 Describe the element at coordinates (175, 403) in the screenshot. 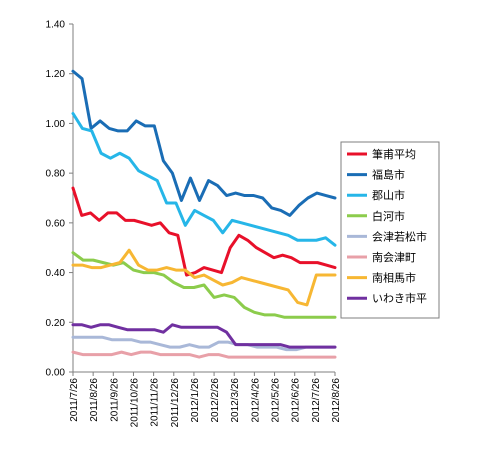

I see `x-tick-label: 2011/12/26` at that location.